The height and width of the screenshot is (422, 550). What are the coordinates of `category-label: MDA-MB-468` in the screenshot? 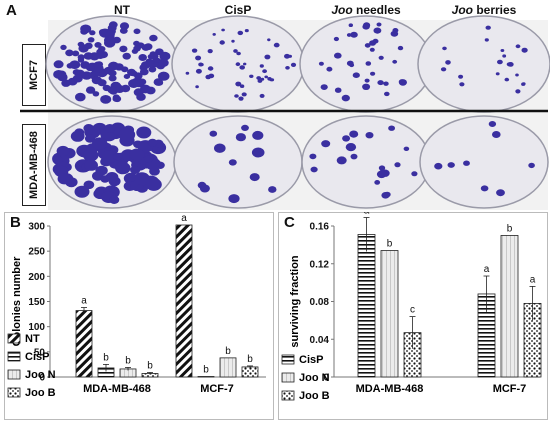 It's located at (117, 389).